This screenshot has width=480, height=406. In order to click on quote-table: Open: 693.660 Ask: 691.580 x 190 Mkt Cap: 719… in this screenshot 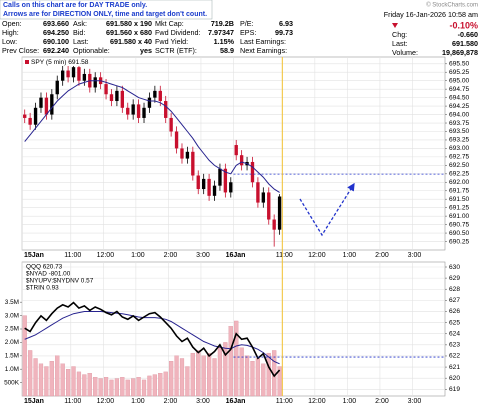, I will do `click(147, 37)`.